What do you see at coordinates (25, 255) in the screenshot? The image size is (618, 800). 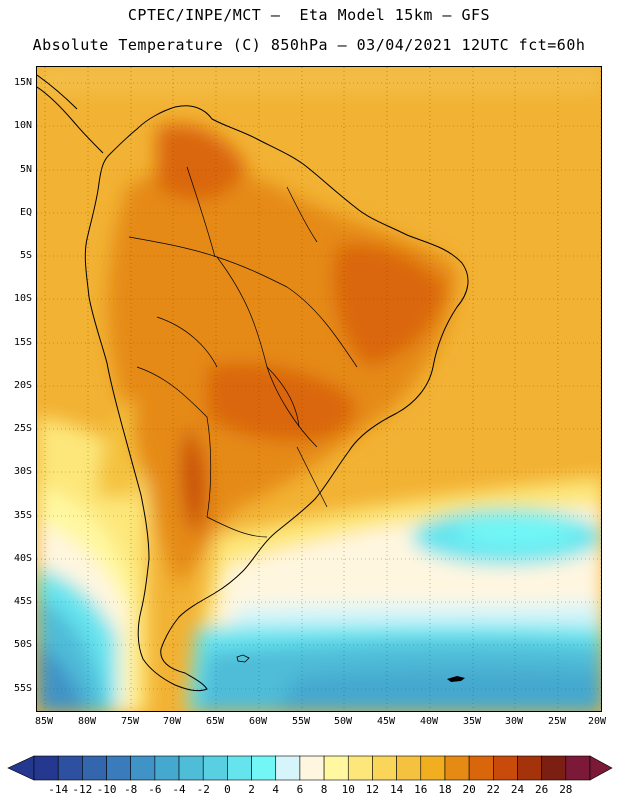 I see `lat-label: 5S` at bounding box center [25, 255].